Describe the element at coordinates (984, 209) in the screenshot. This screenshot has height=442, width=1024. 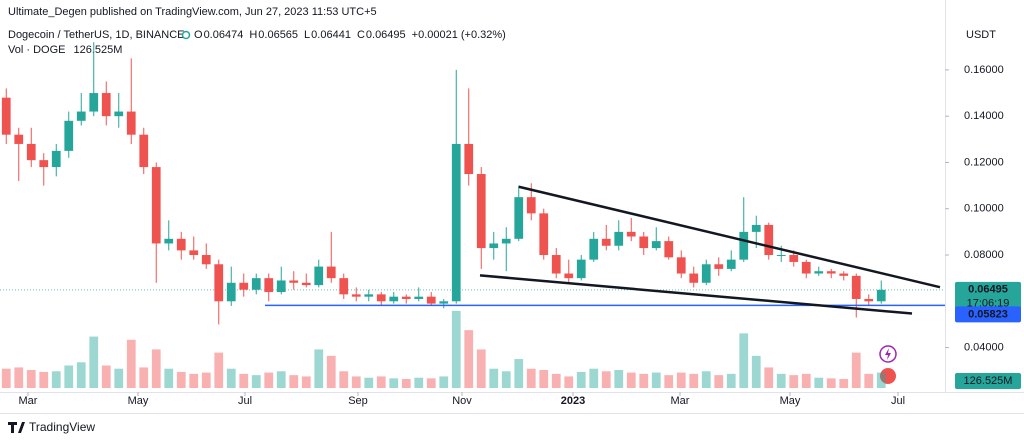
I see `y-tick-label: 0.10000` at that location.